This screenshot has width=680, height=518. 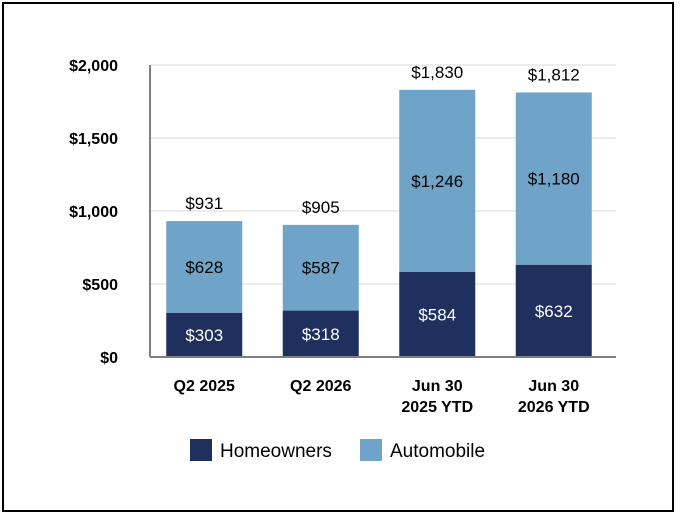 What do you see at coordinates (320, 386) in the screenshot?
I see `x-category-label: Q2 2026` at bounding box center [320, 386].